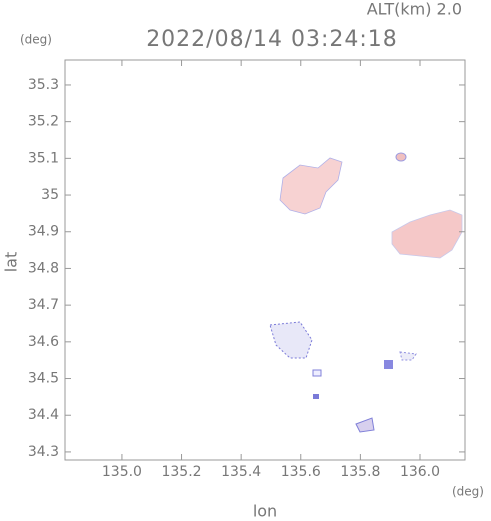  Describe the element at coordinates (43, 268) in the screenshot. I see `y-tick-label: 34.8` at that location.